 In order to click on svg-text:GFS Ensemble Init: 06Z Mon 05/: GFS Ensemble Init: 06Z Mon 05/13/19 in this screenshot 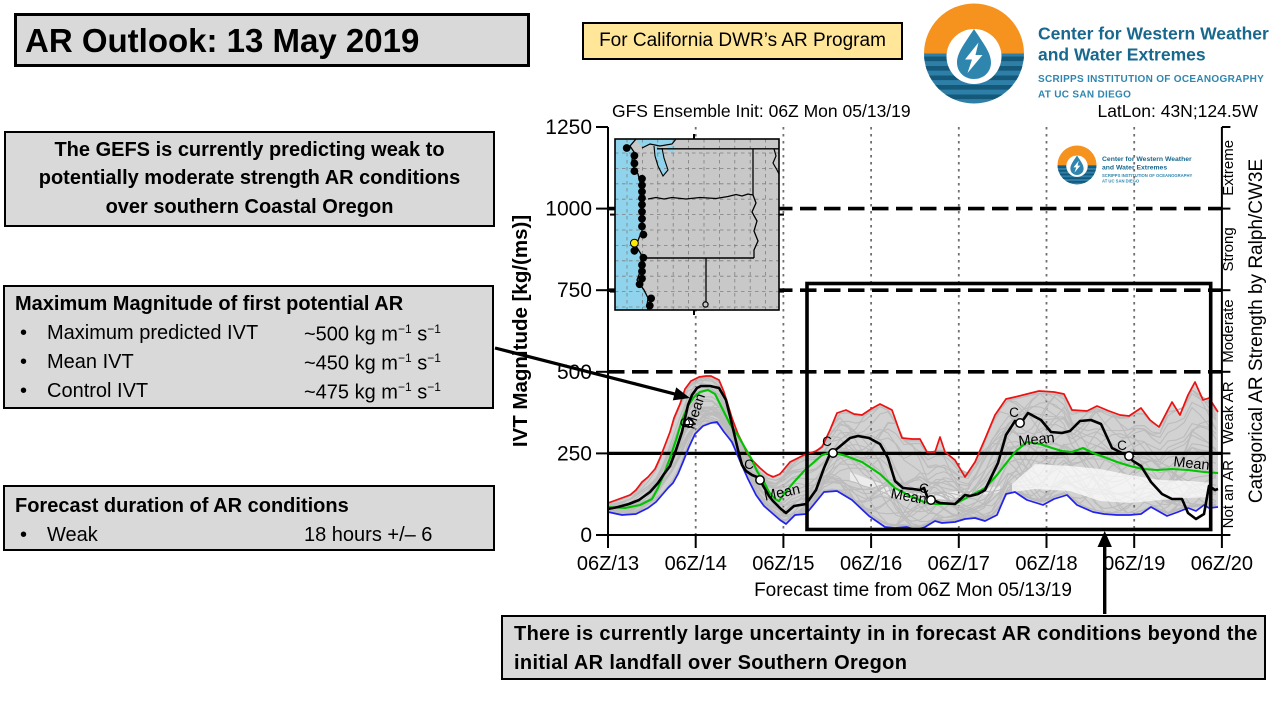, I will do `click(761, 111)`.